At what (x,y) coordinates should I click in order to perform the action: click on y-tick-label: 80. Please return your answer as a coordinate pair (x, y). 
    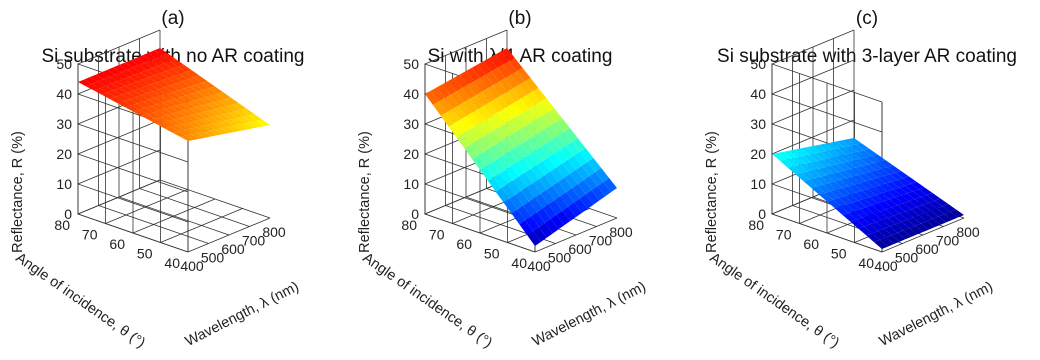
    Looking at the image, I should click on (756, 225).